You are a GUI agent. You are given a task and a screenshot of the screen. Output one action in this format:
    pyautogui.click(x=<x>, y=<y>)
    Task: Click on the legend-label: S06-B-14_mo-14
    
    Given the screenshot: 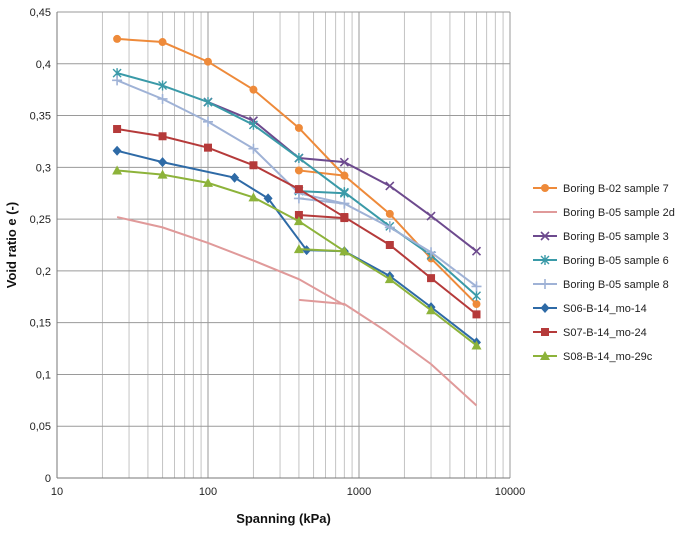 What is the action you would take?
    pyautogui.click(x=605, y=309)
    